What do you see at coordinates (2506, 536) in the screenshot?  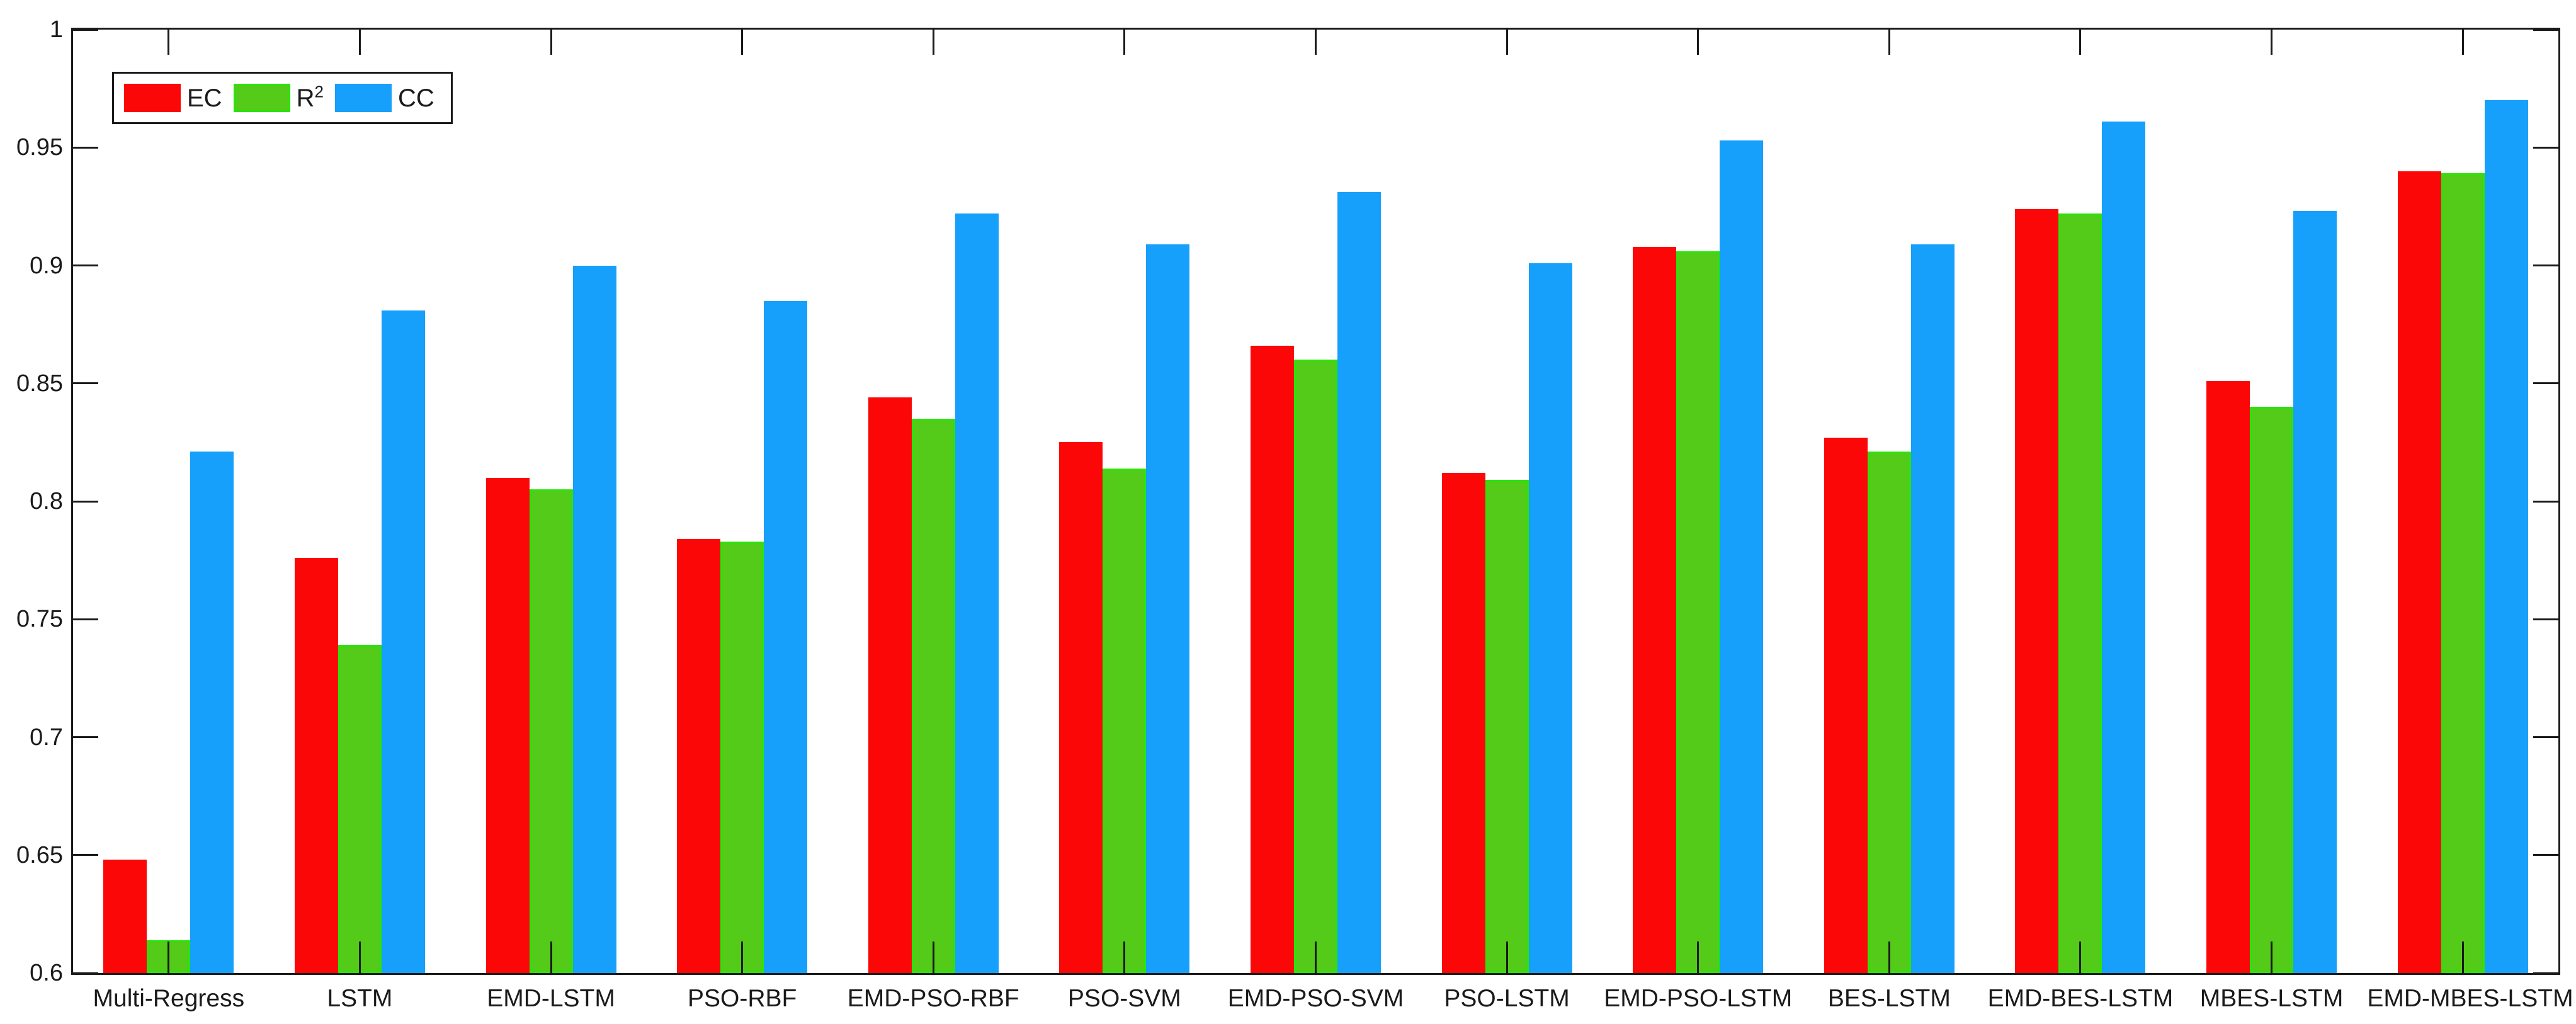 I see `bar-cc-emd-mbes-lstm` at bounding box center [2506, 536].